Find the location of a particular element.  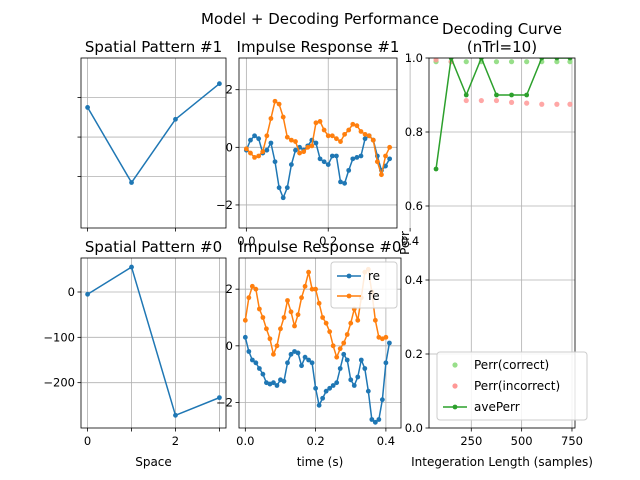

axes-title-dc: Decoding Curve (nTrl=10) is located at coordinates (502, 38).